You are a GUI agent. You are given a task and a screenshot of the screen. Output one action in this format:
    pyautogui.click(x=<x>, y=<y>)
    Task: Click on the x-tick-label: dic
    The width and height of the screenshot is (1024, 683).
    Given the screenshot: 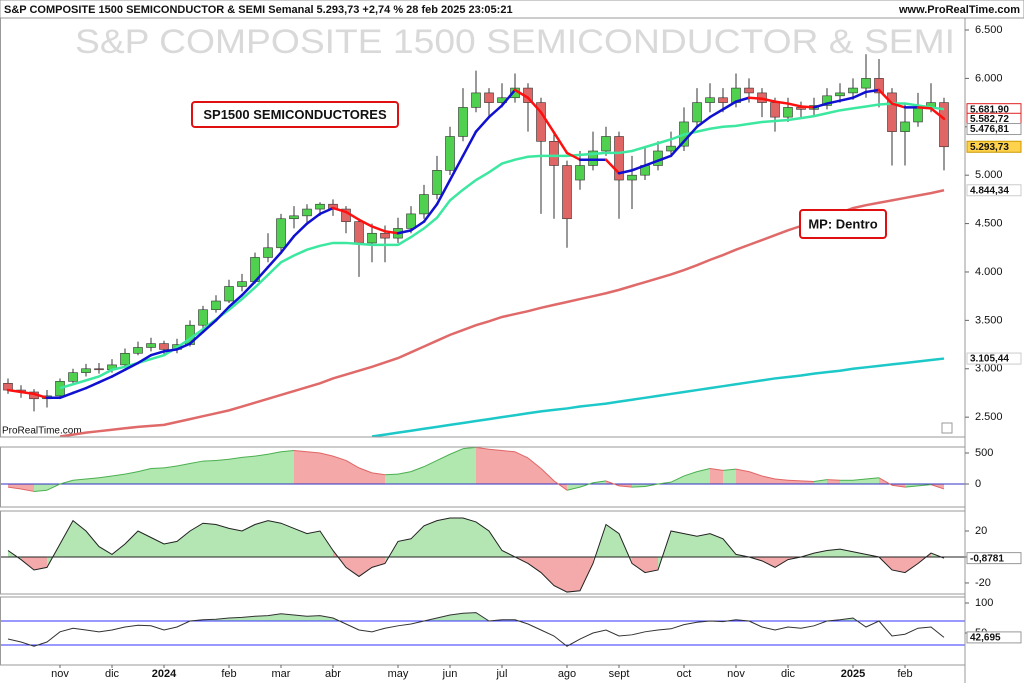 What is the action you would take?
    pyautogui.click(x=788, y=674)
    